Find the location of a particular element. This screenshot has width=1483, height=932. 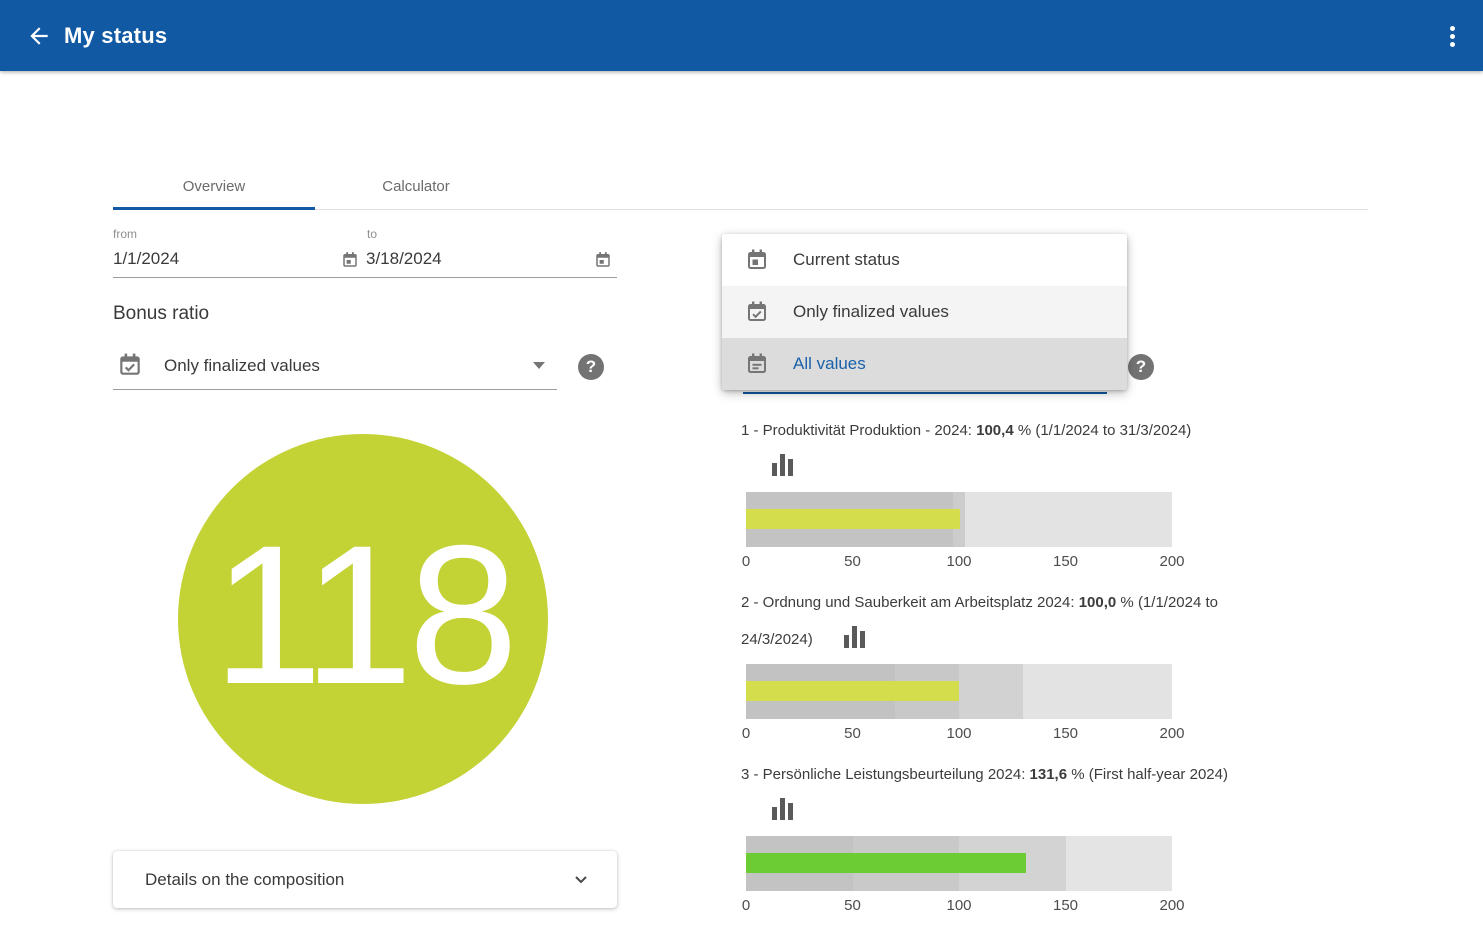

back-button is located at coordinates (39, 36).